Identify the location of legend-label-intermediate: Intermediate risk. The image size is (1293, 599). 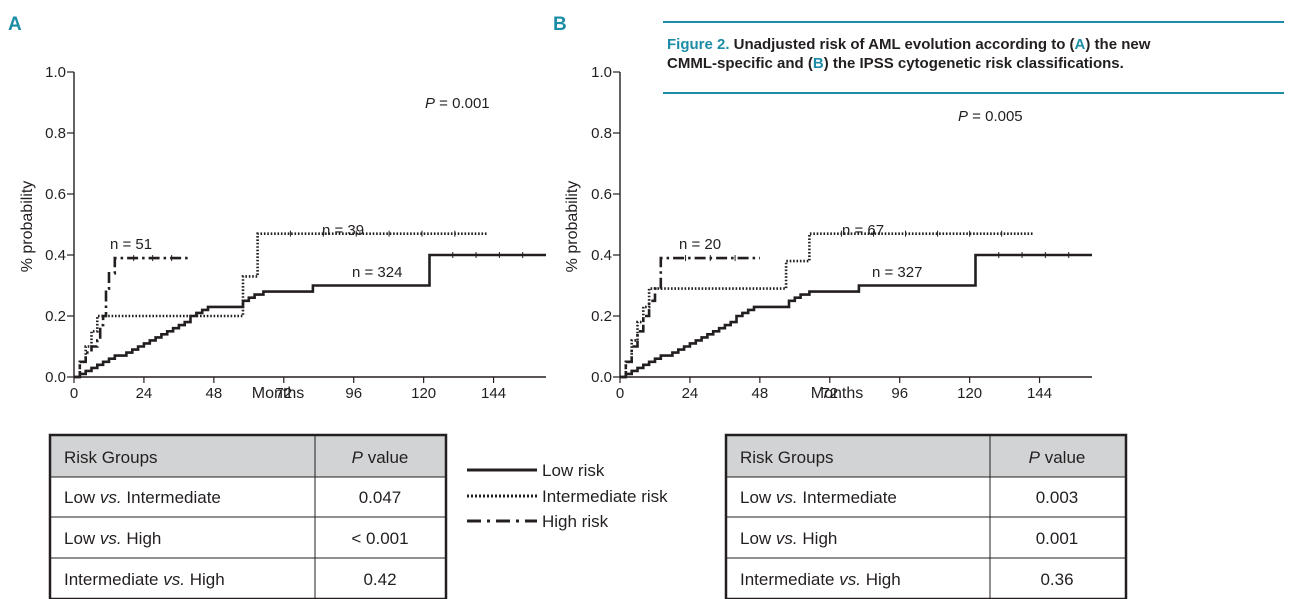
(605, 496).